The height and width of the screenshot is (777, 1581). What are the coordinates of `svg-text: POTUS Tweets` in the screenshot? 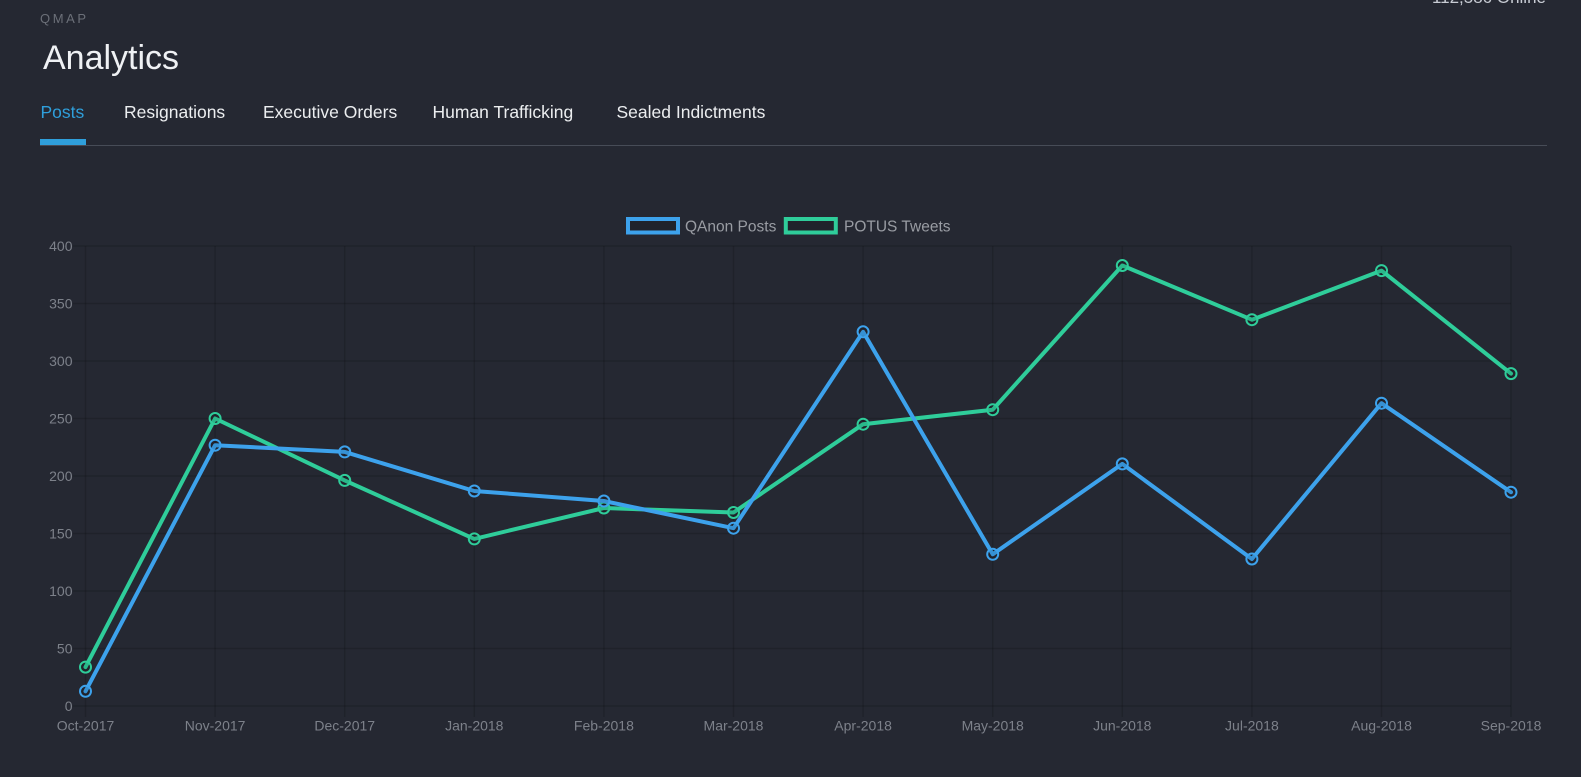 It's located at (897, 227).